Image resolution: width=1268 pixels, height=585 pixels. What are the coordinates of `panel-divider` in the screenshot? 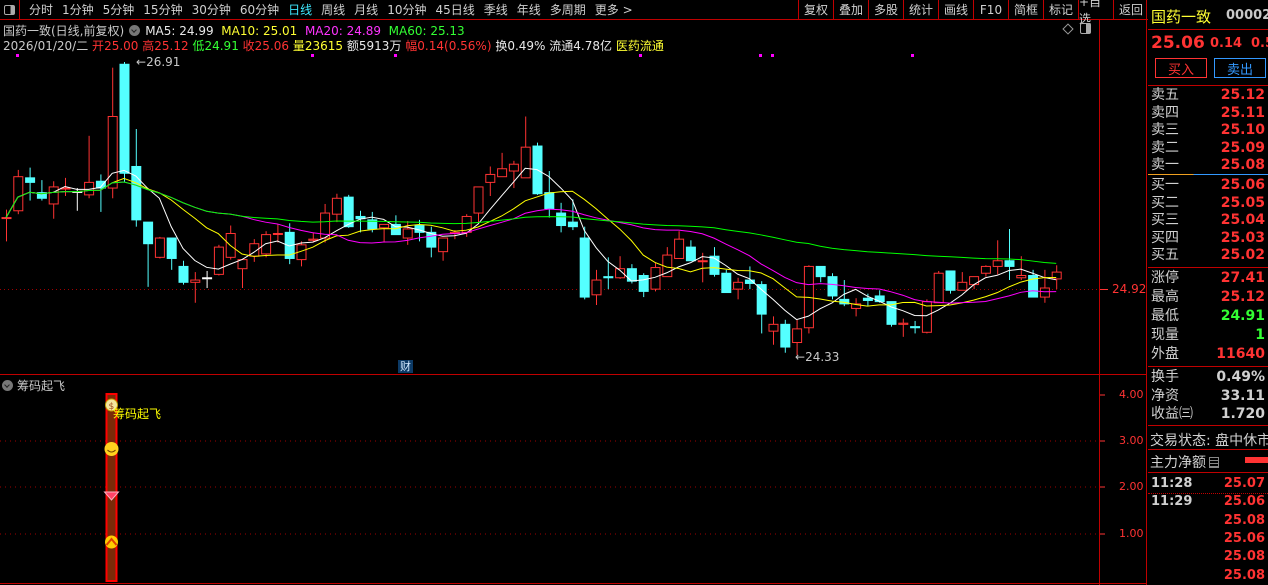 It's located at (1146, 292).